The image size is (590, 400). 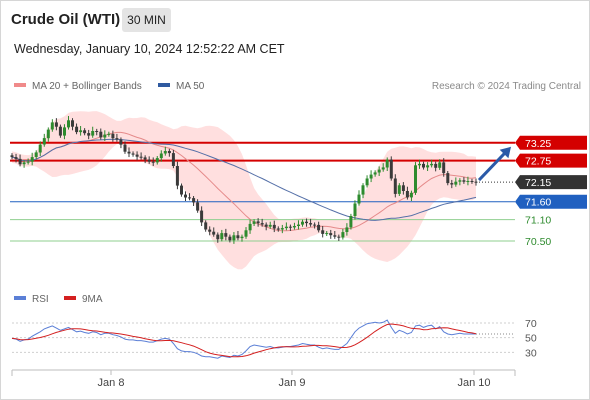 I want to click on x-tick-label: Jan 8, so click(x=111, y=383).